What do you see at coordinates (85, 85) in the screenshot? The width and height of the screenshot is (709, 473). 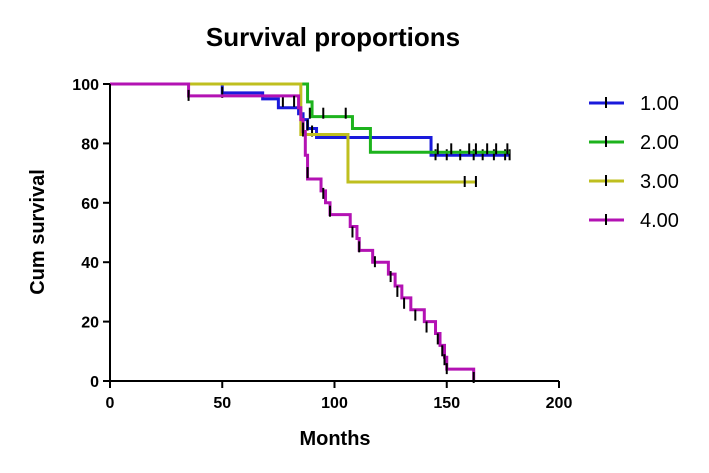 I see `y-tick-label: 100` at bounding box center [85, 85].